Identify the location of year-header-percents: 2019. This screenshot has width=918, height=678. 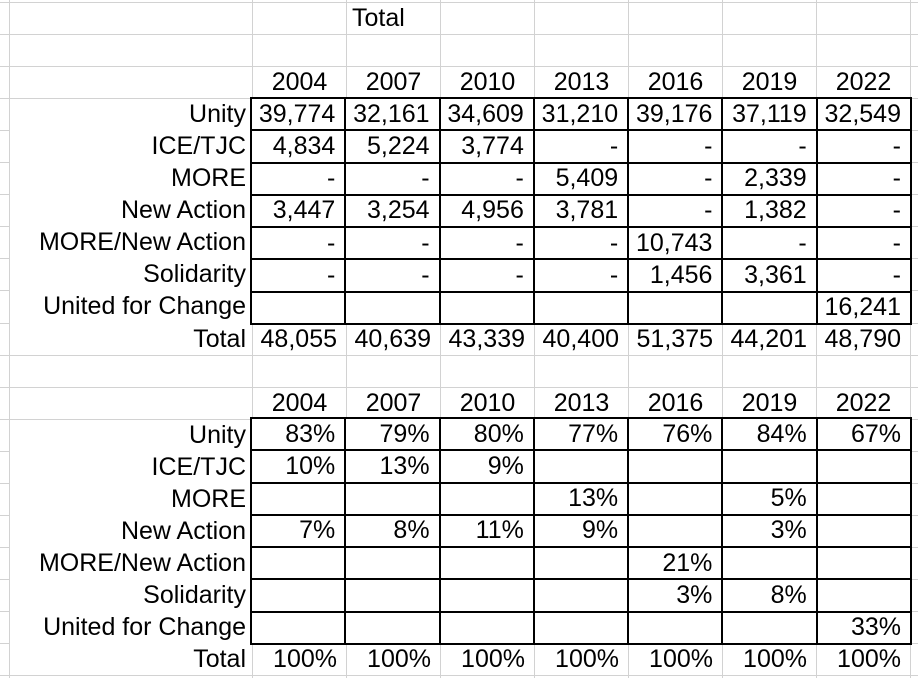
(769, 403).